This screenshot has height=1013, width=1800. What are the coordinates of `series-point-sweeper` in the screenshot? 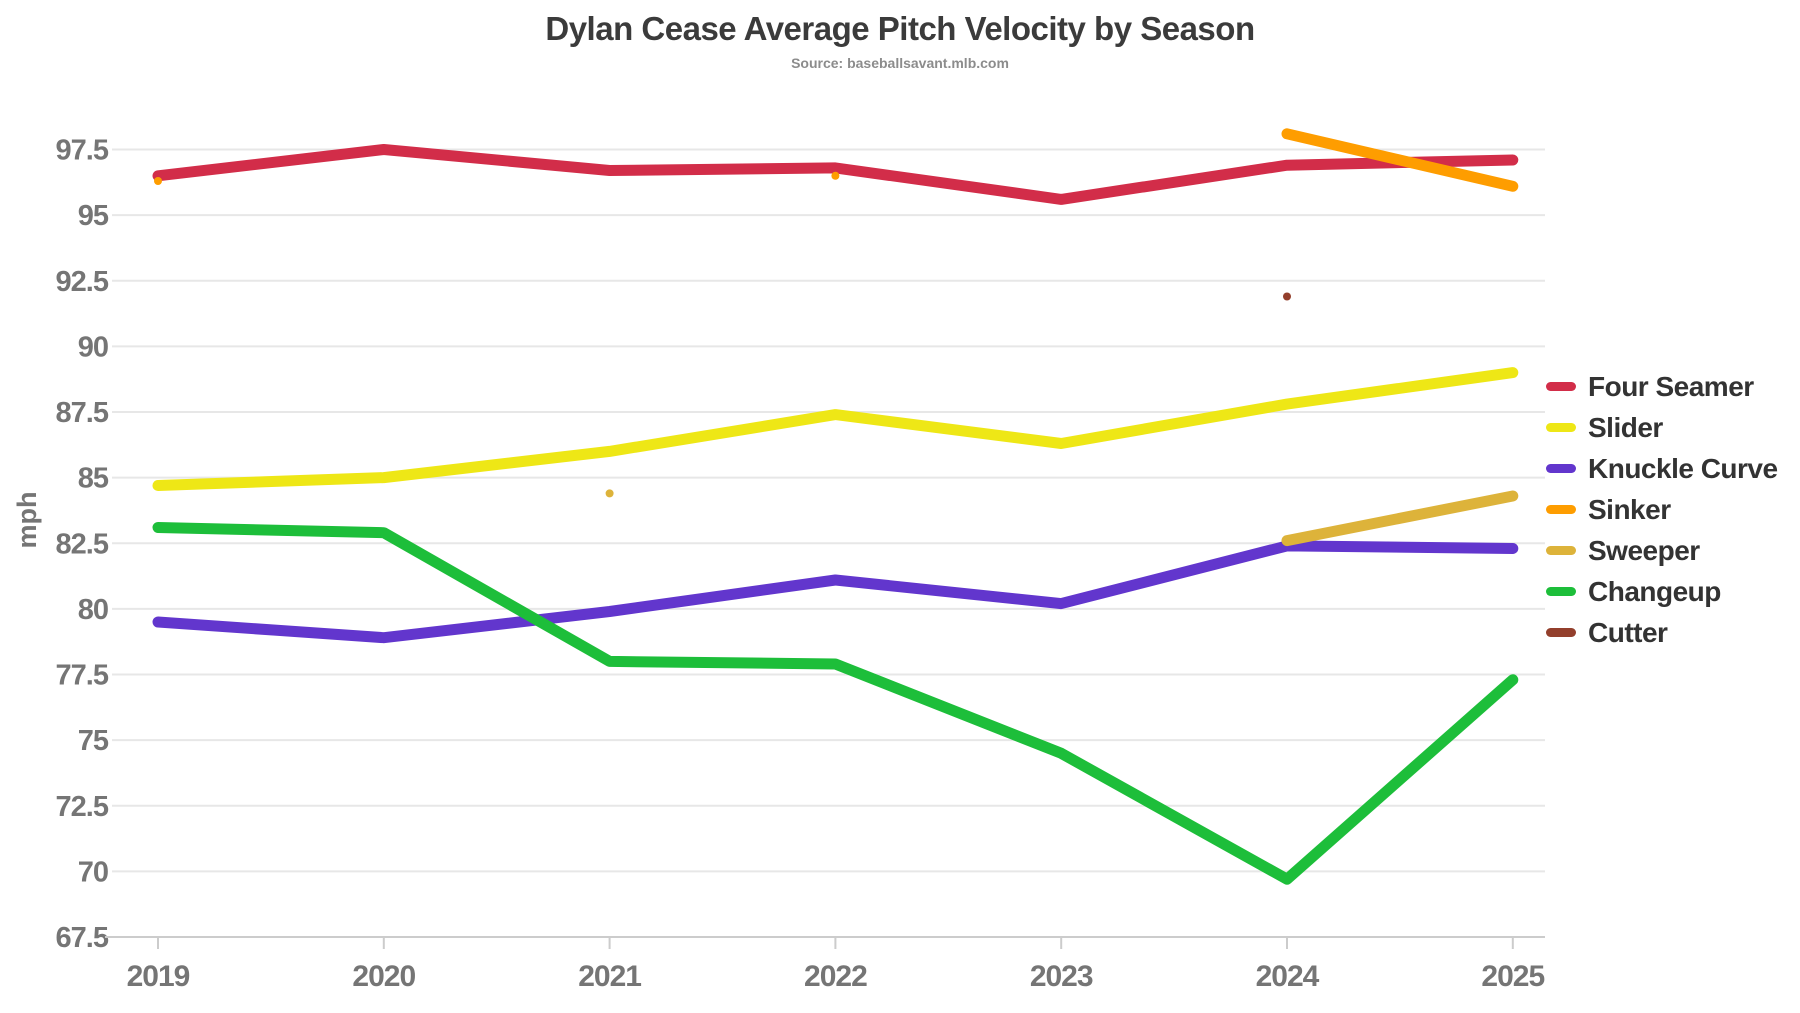 It's located at (609, 493).